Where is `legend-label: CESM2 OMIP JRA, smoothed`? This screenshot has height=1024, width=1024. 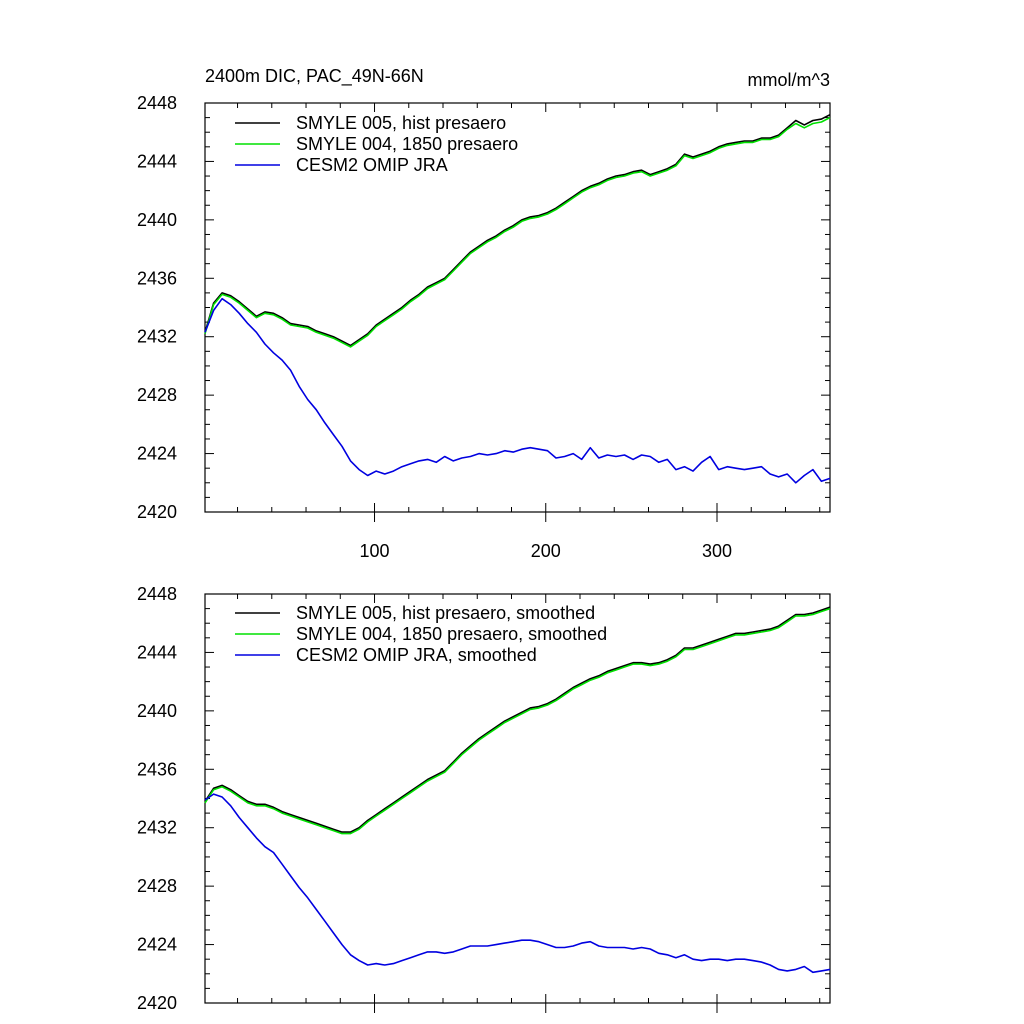 legend-label: CESM2 OMIP JRA, smoothed is located at coordinates (416, 655).